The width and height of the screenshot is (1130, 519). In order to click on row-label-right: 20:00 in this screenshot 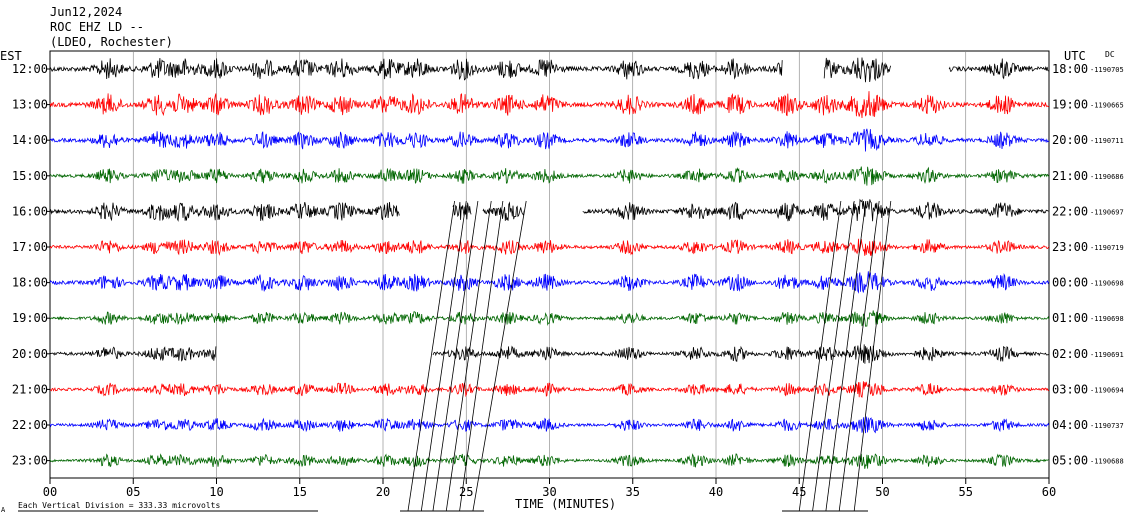, I will do `click(1070, 140)`.